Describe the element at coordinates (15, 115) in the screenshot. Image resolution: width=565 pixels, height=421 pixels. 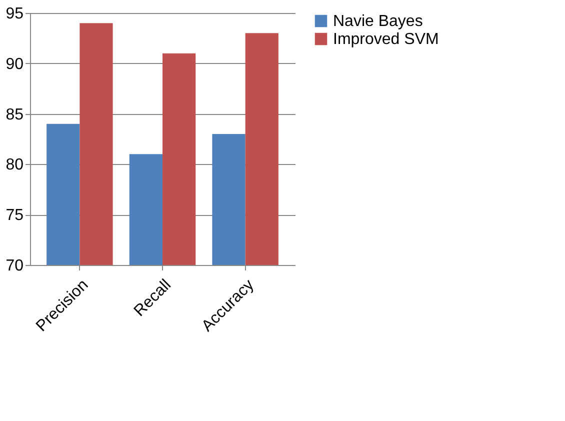
I see `y-tick-label: 85` at that location.